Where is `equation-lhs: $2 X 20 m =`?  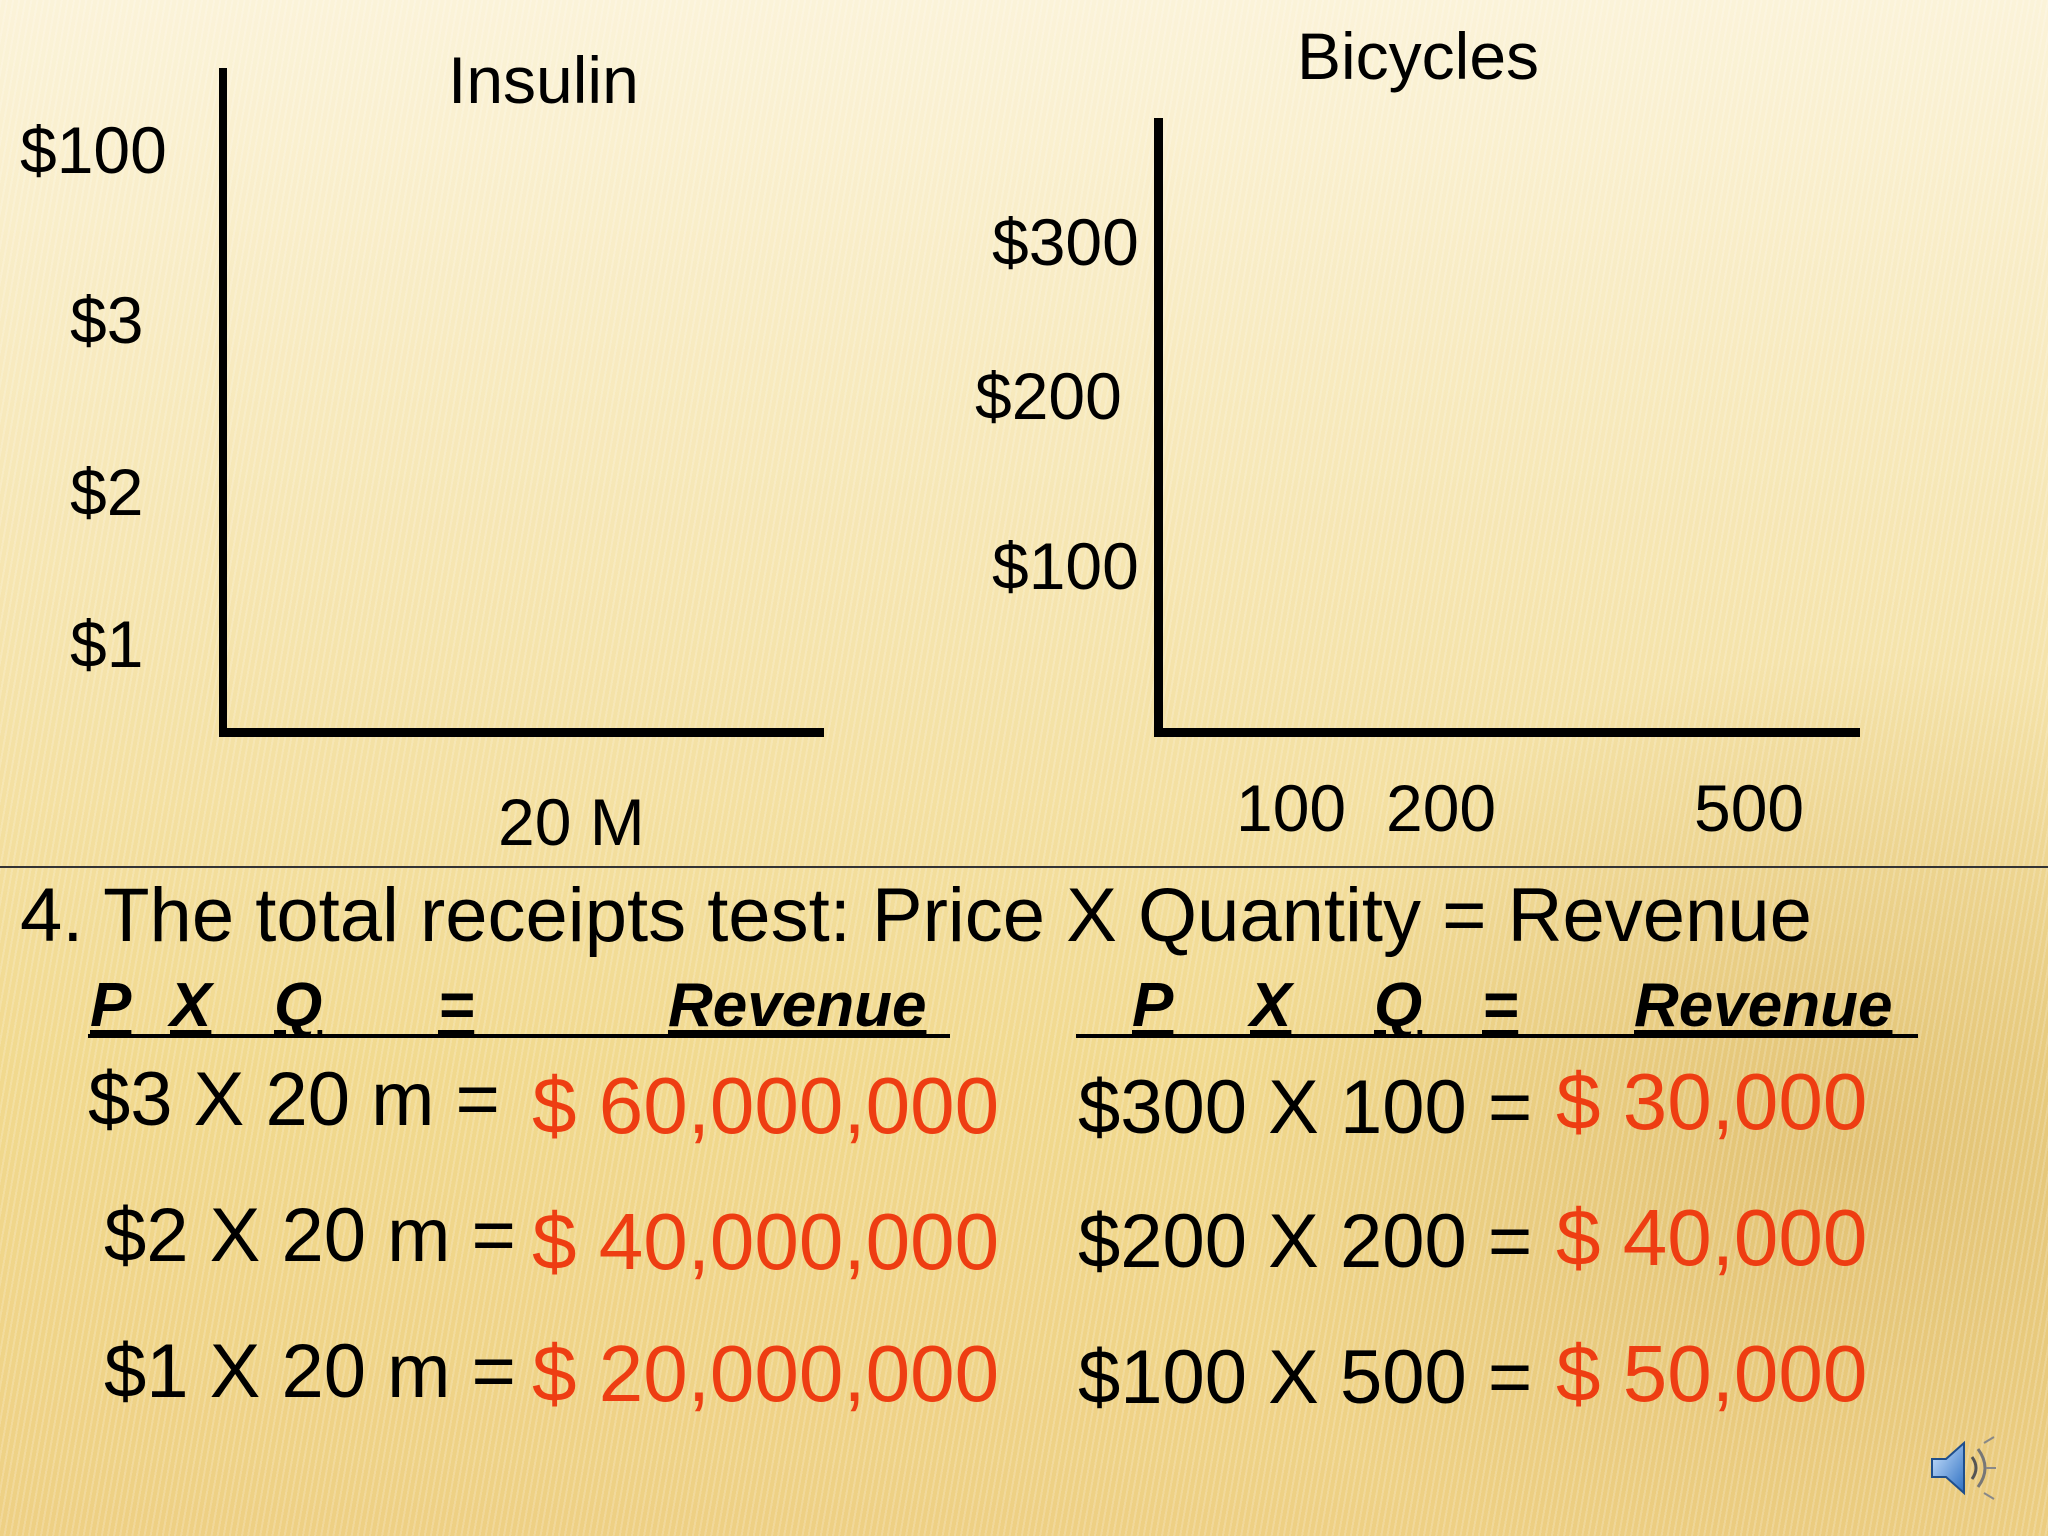 equation-lhs: $2 X 20 m = is located at coordinates (310, 1235).